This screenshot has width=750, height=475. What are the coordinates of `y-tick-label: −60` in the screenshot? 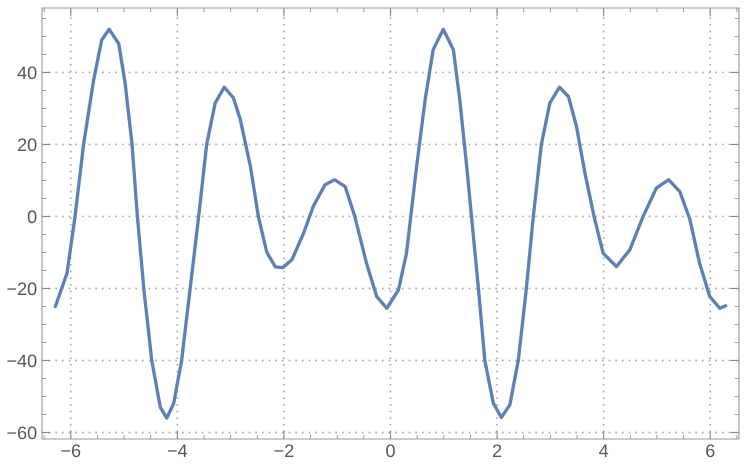 It's located at (21, 433).